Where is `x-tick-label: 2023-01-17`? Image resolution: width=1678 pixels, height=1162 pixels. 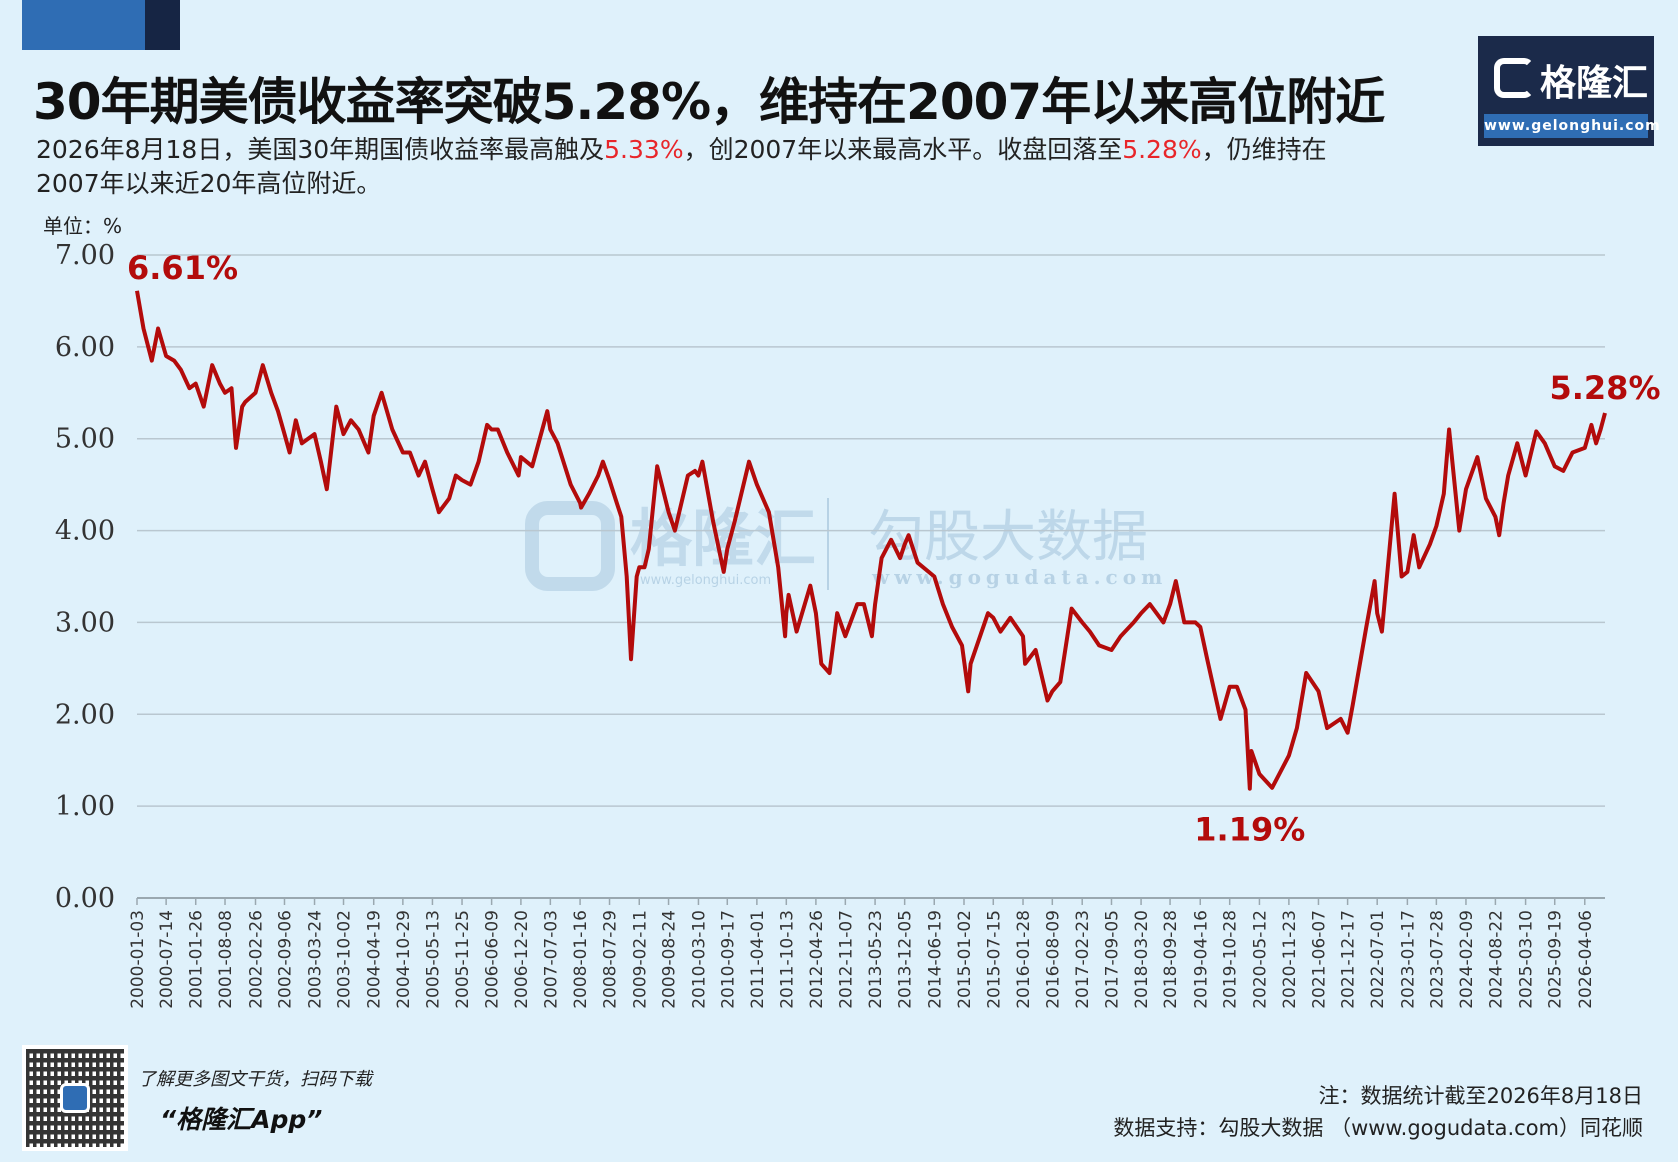 x-tick-label: 2023-01-17 is located at coordinates (1408, 959).